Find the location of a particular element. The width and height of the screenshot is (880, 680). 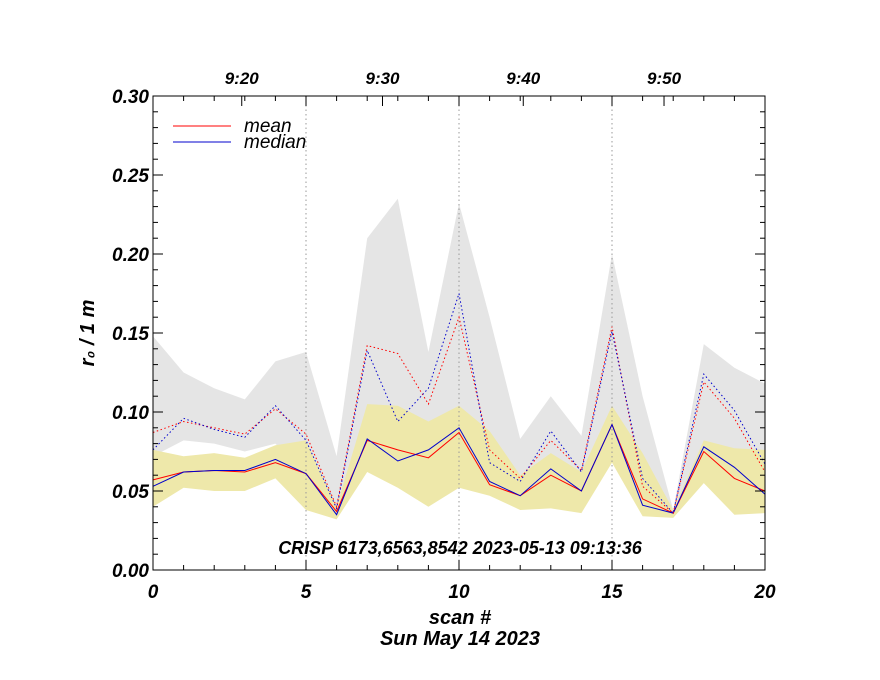

y-tick-label: 0.30 is located at coordinates (130, 97).